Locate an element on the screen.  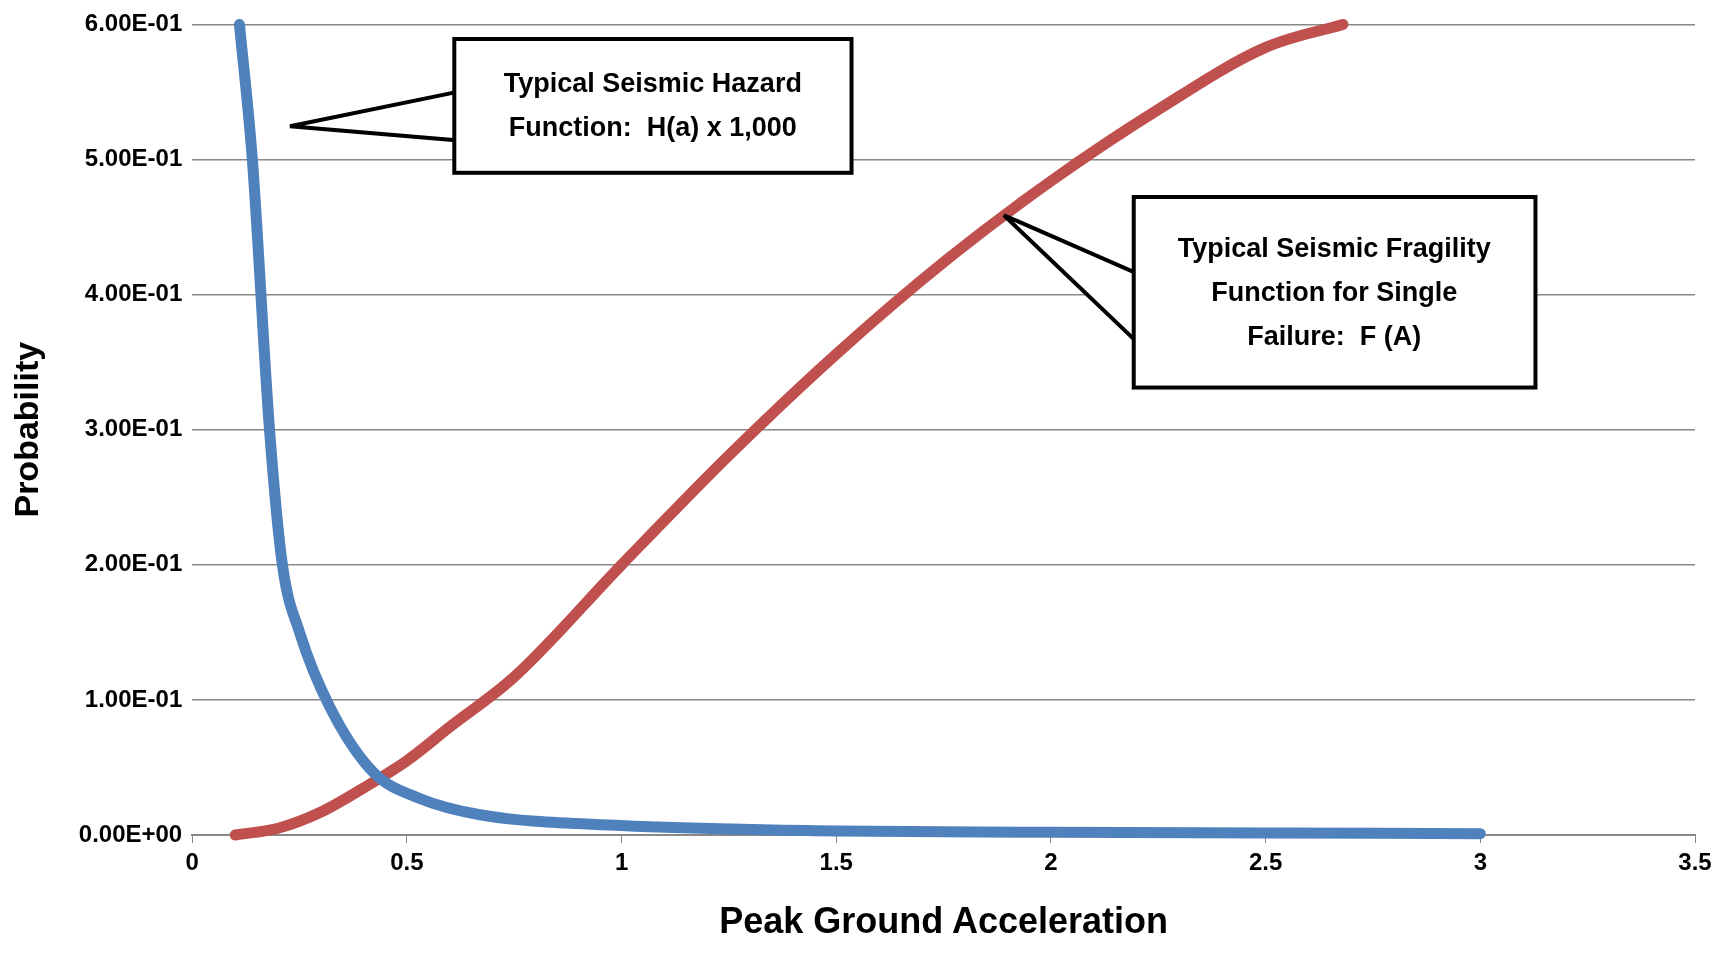
x-tick-label: 1 is located at coordinates (621, 862).